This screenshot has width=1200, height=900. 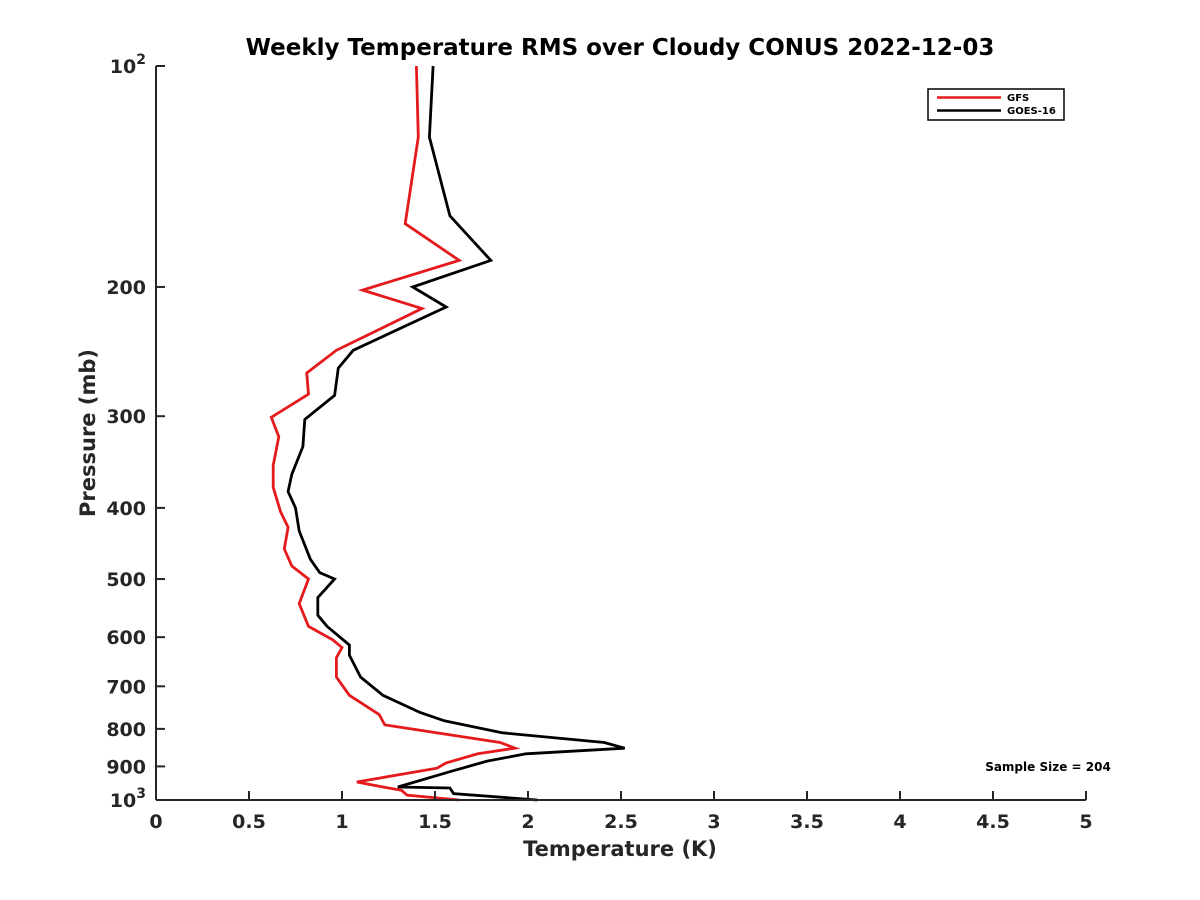 What do you see at coordinates (993, 822) in the screenshot?
I see `x-tick-label: 4.5` at bounding box center [993, 822].